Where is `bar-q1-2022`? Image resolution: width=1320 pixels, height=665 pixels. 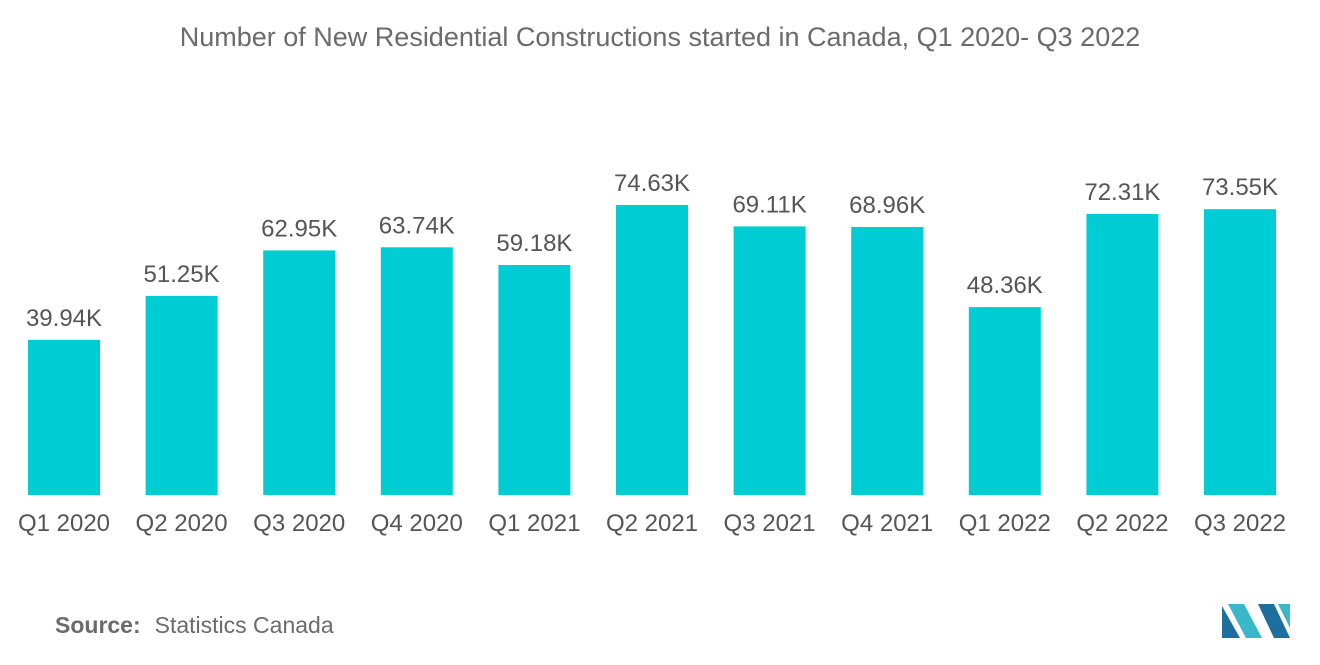
bar-q1-2022 is located at coordinates (1004, 401).